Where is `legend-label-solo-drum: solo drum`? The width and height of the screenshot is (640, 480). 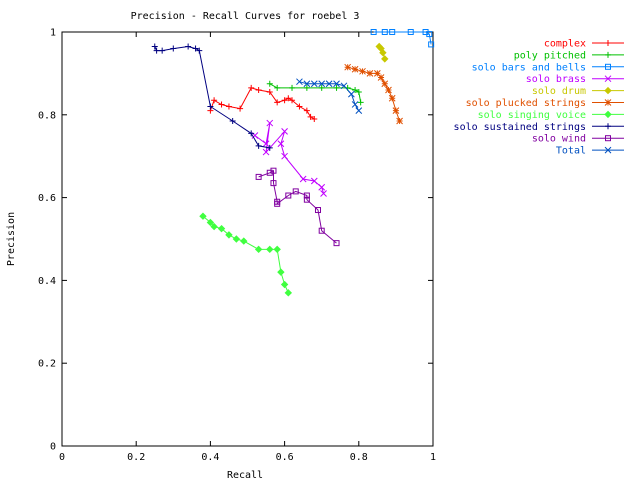
legend-label-solo-drum: solo drum is located at coordinates (559, 91).